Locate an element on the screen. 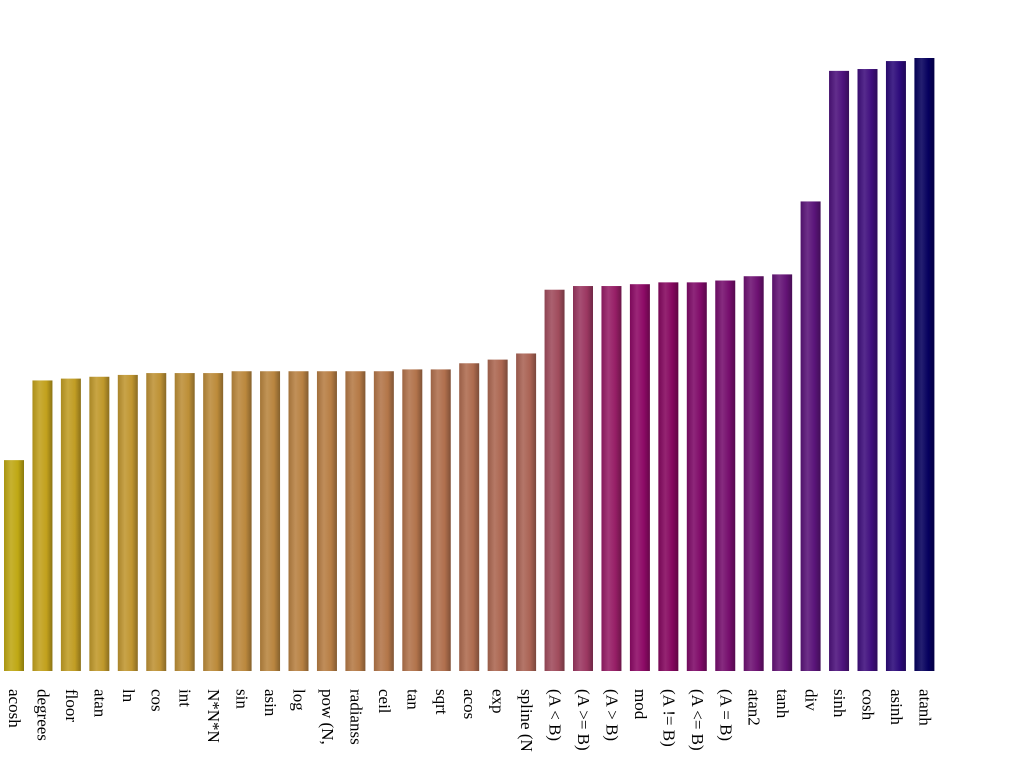 This screenshot has width=1024, height=768. x-tick-label: (A >= B) is located at coordinates (583, 720).